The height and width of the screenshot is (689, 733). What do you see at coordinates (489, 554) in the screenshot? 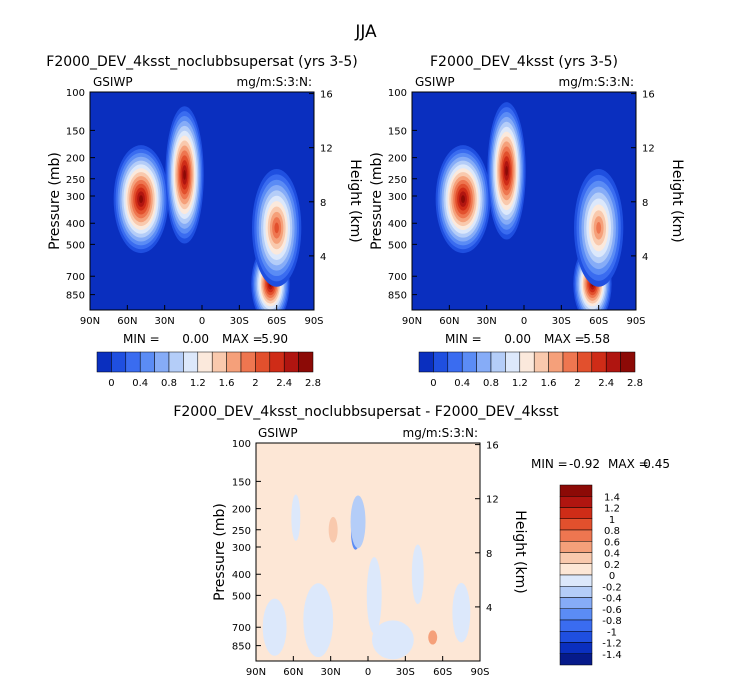
I see `y2-tick-label: 8` at bounding box center [489, 554].